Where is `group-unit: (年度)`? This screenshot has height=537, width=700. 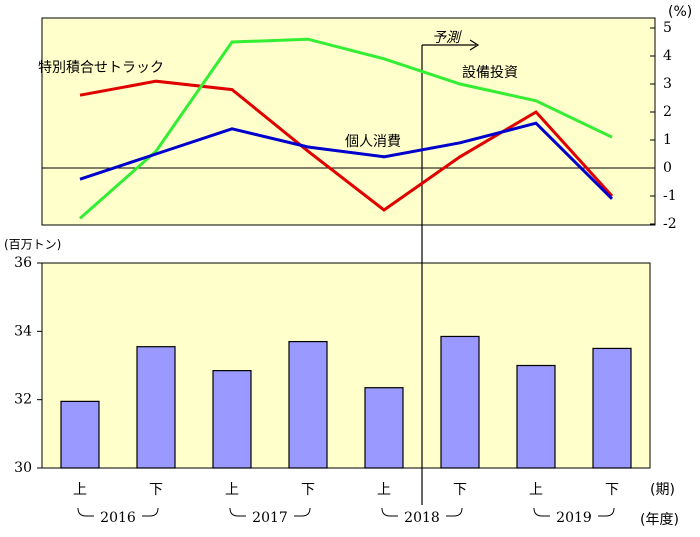
group-unit: (年度) is located at coordinates (659, 520).